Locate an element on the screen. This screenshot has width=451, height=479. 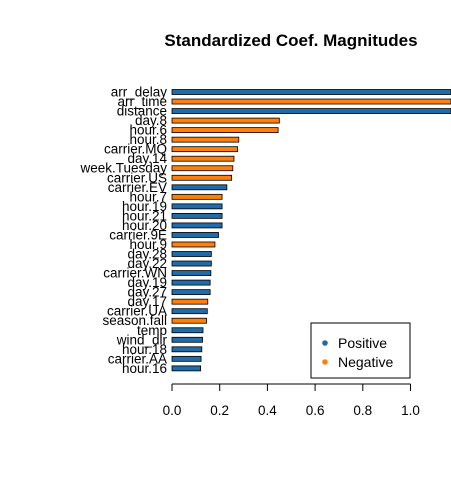
legend-marker-positive is located at coordinates (325, 343).